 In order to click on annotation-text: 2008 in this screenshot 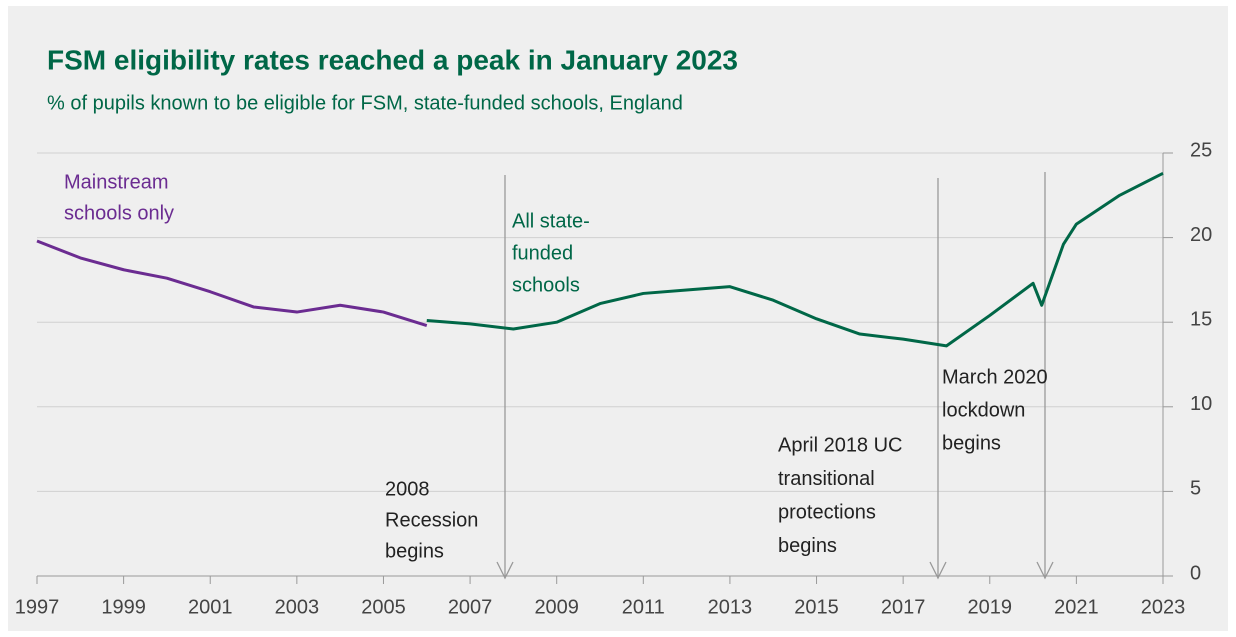, I will do `click(407, 489)`.